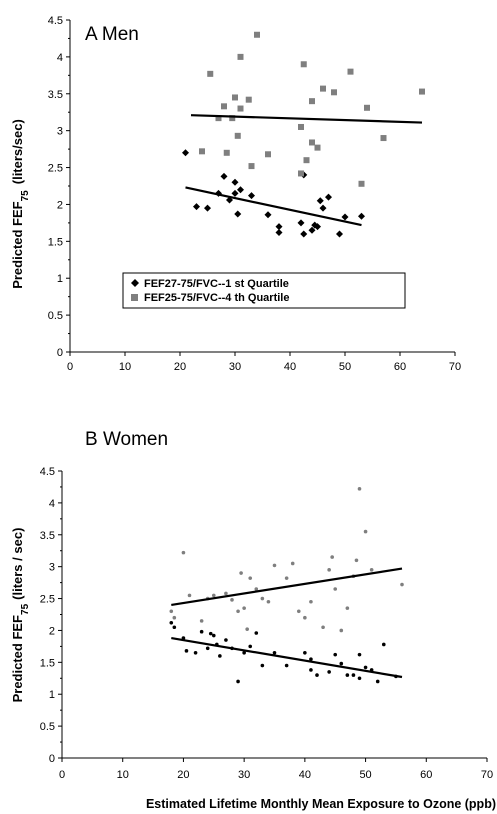  I want to click on panel-b-x-tick-label: 40, so click(305, 775).